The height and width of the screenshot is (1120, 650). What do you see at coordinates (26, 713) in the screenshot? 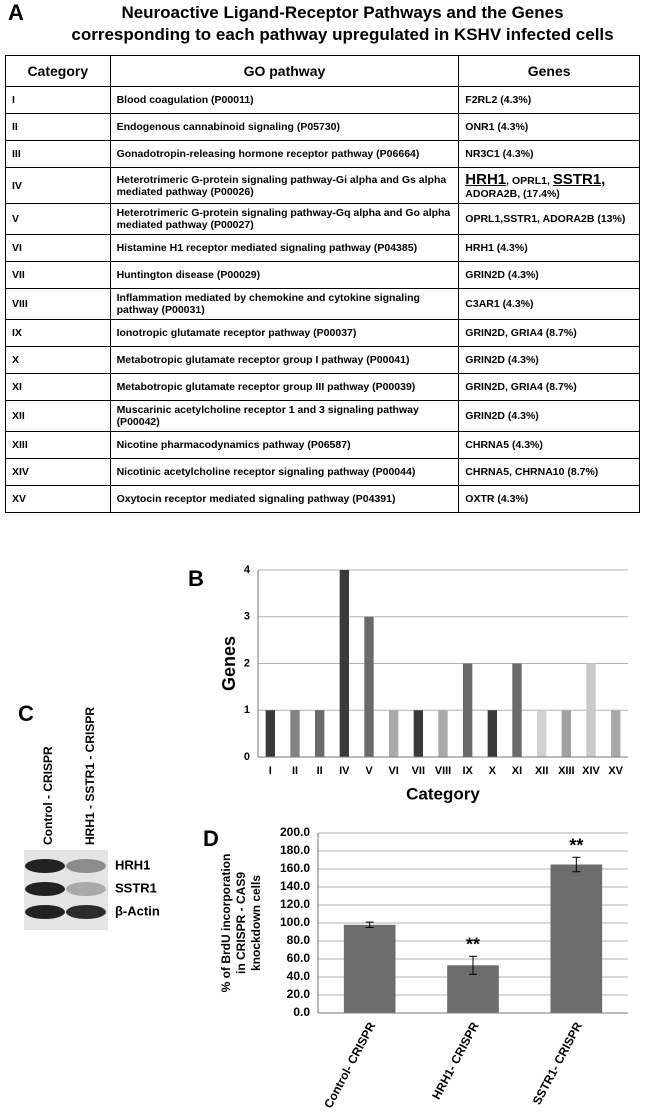
I see `panel-label: C` at bounding box center [26, 713].